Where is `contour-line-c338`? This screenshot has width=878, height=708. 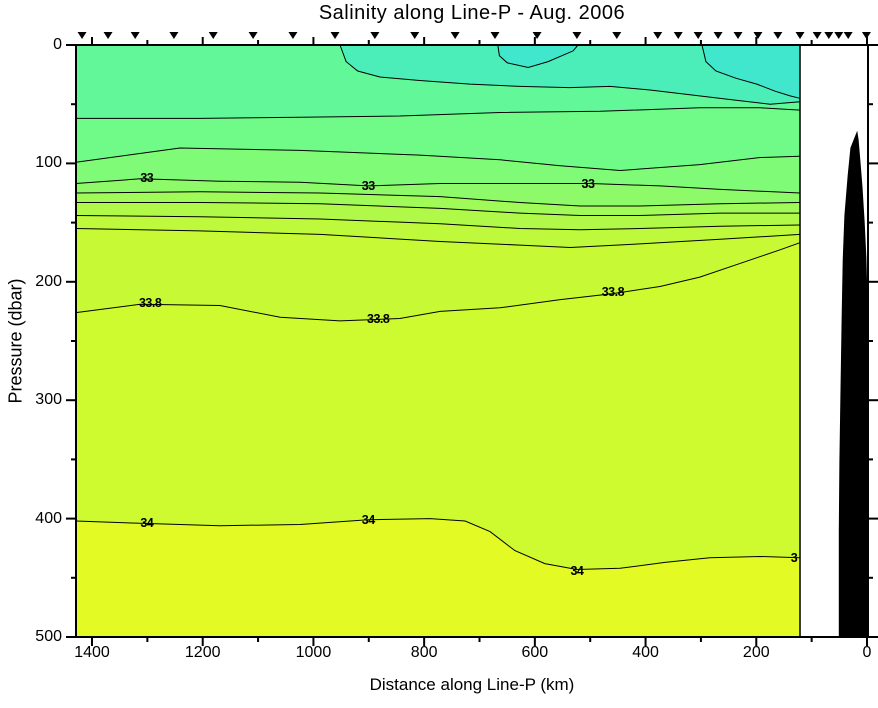
contour-line-c338 is located at coordinates (438, 282).